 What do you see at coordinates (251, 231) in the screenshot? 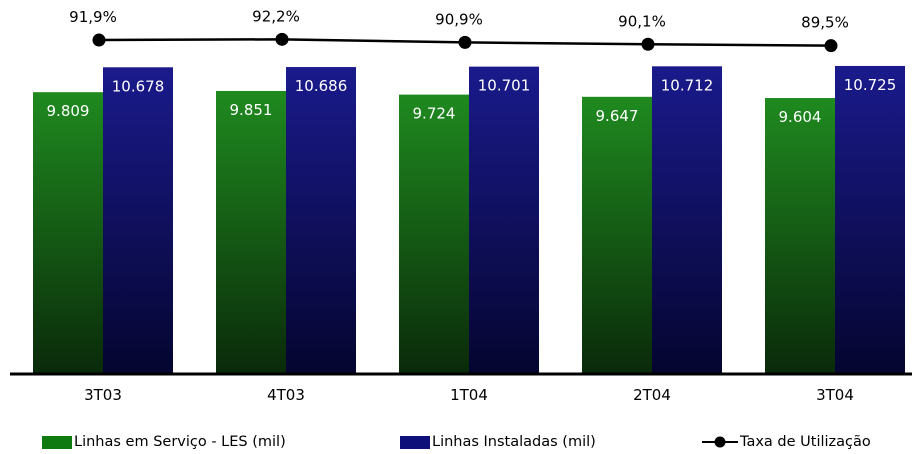
I see `bar-les-4T03` at bounding box center [251, 231].